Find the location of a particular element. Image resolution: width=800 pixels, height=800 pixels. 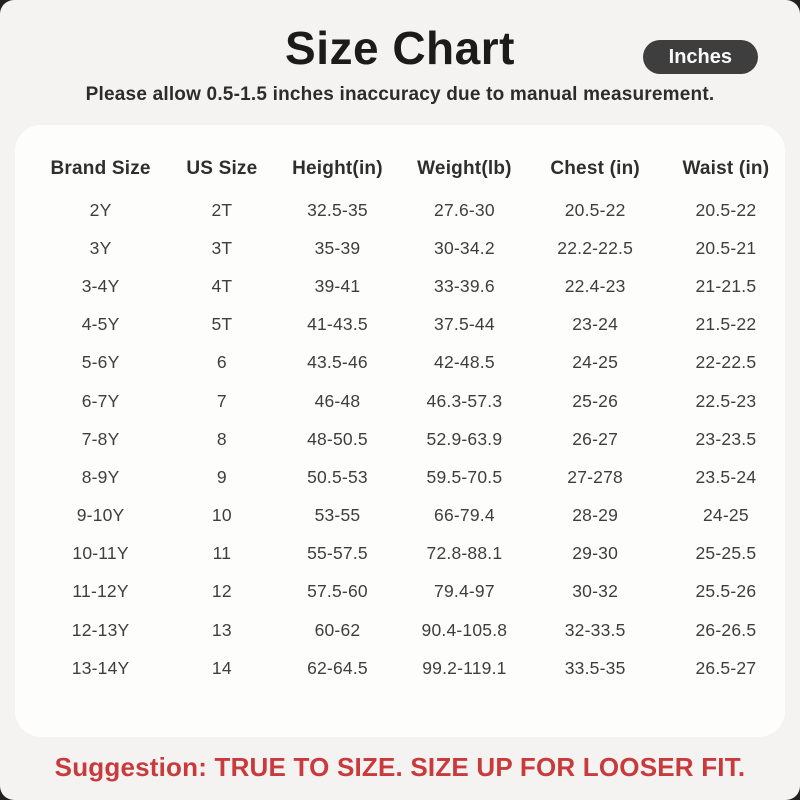

table-cell: 11-12Y is located at coordinates (100, 591).